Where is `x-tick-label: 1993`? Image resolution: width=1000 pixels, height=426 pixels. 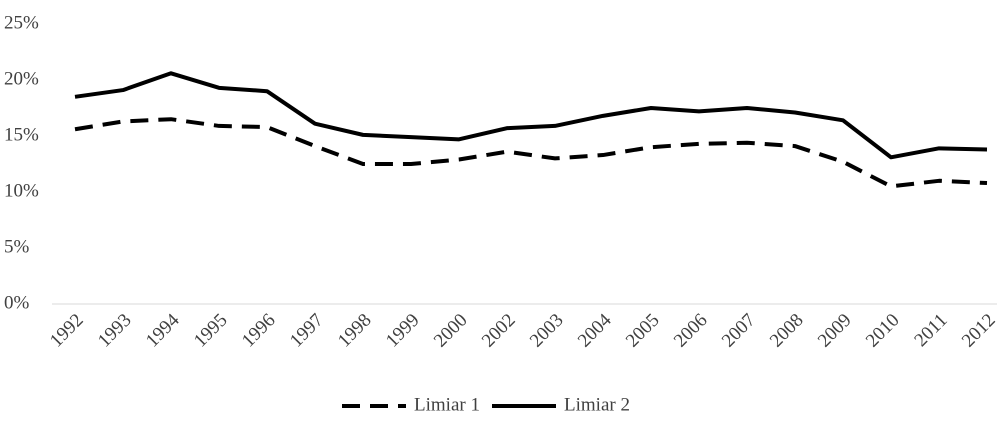 x-tick-label: 1993 is located at coordinates (115, 331).